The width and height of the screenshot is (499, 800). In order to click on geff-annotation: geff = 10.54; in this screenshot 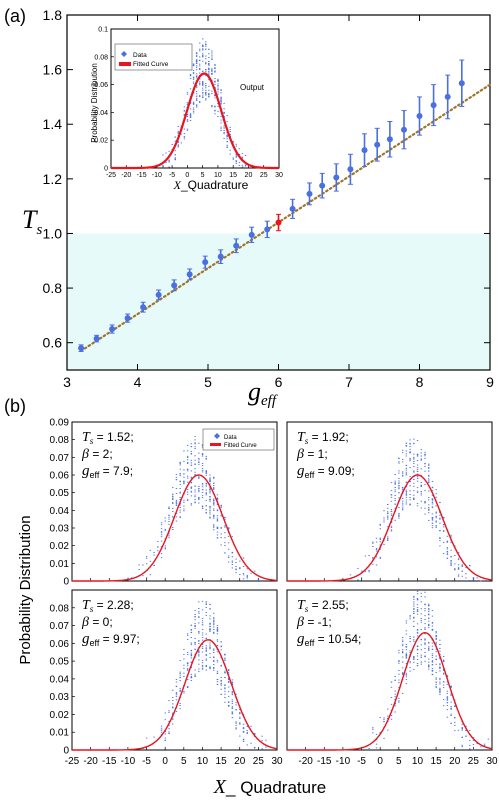, I will do `click(329, 639)`.